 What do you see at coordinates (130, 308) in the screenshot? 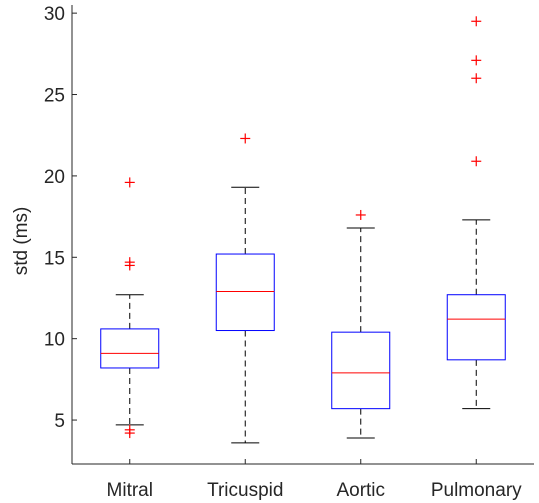
I see `box-group-mitral` at bounding box center [130, 308].